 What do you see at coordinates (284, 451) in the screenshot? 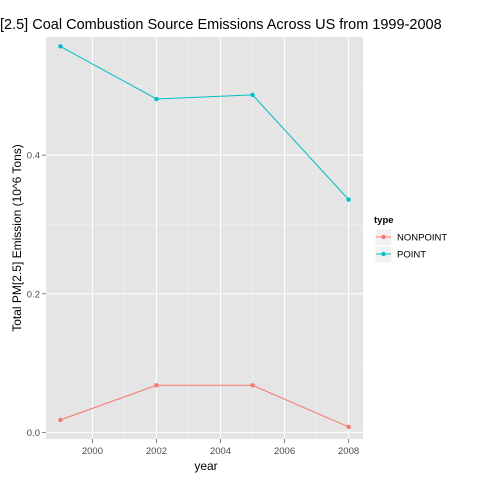
I see `x-tick-label: 2006` at bounding box center [284, 451].